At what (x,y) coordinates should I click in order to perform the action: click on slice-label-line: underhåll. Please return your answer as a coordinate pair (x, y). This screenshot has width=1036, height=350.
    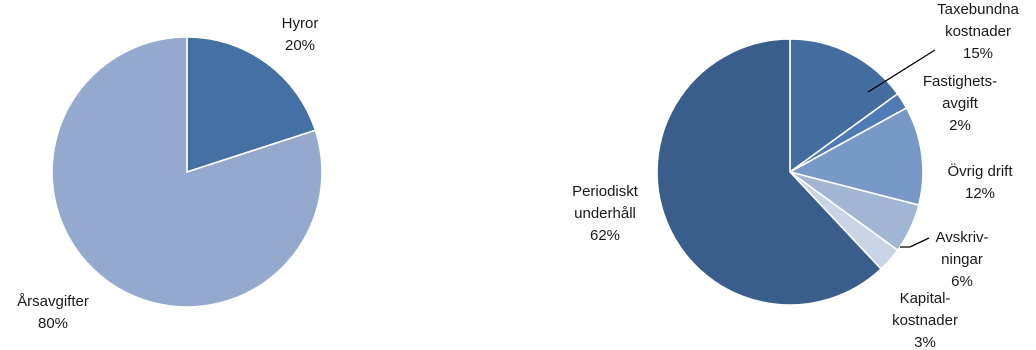
    Looking at the image, I should click on (605, 213).